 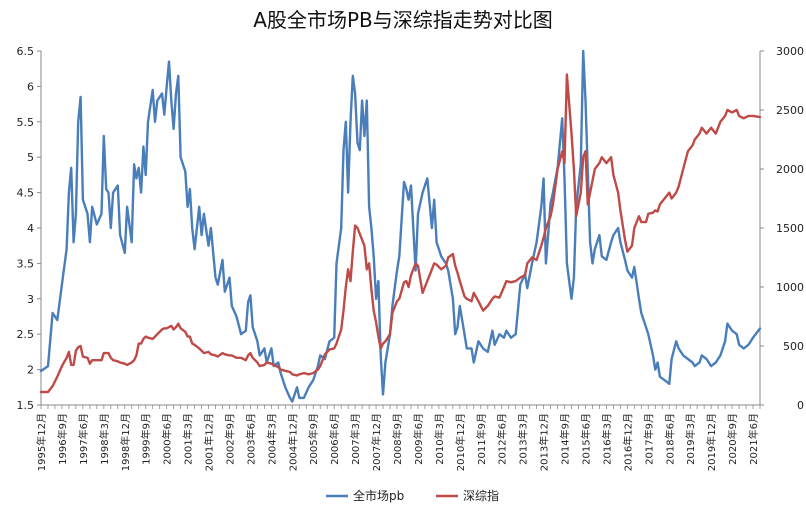 What do you see at coordinates (790, 51) in the screenshot?
I see `y-right-tick-label: 3000` at bounding box center [790, 51].